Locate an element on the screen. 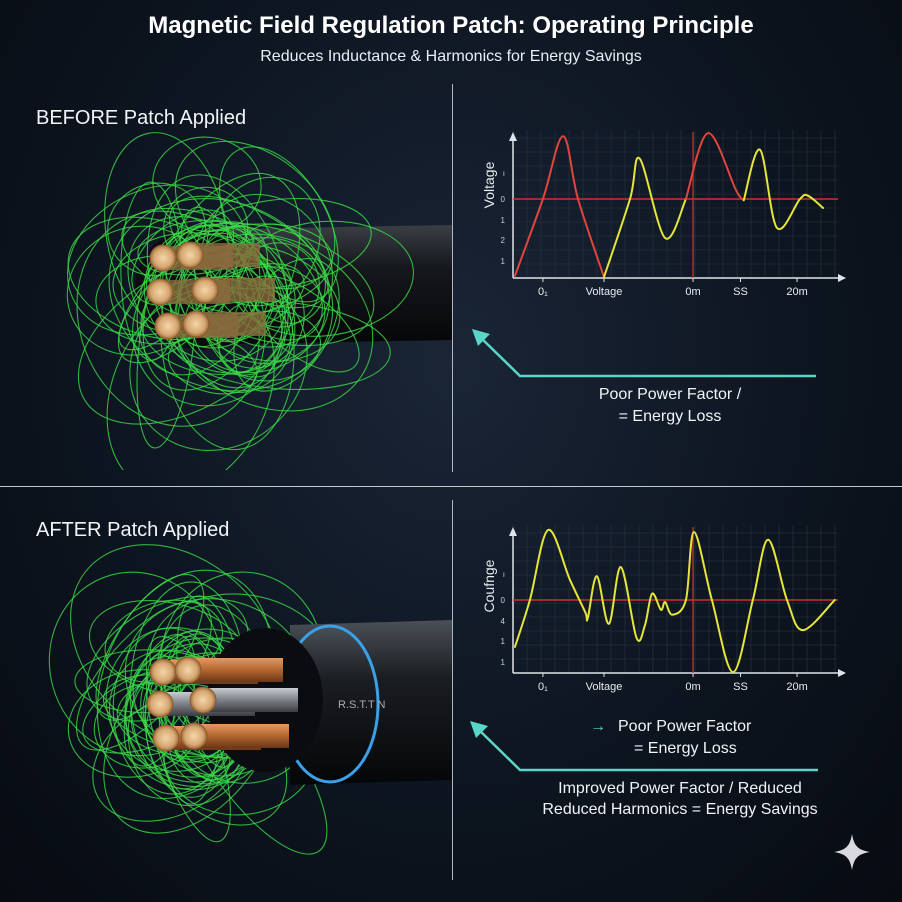 This screenshot has height=902, width=902. after-teal-arrow is located at coordinates (644, 746).